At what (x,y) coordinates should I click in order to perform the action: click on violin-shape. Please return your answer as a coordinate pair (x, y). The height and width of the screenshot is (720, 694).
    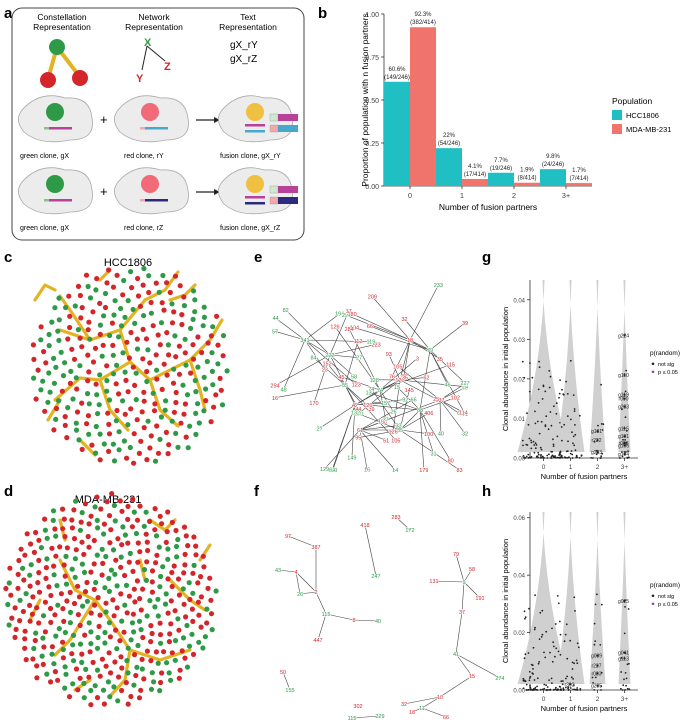
    Looking at the image, I should click on (597, 366).